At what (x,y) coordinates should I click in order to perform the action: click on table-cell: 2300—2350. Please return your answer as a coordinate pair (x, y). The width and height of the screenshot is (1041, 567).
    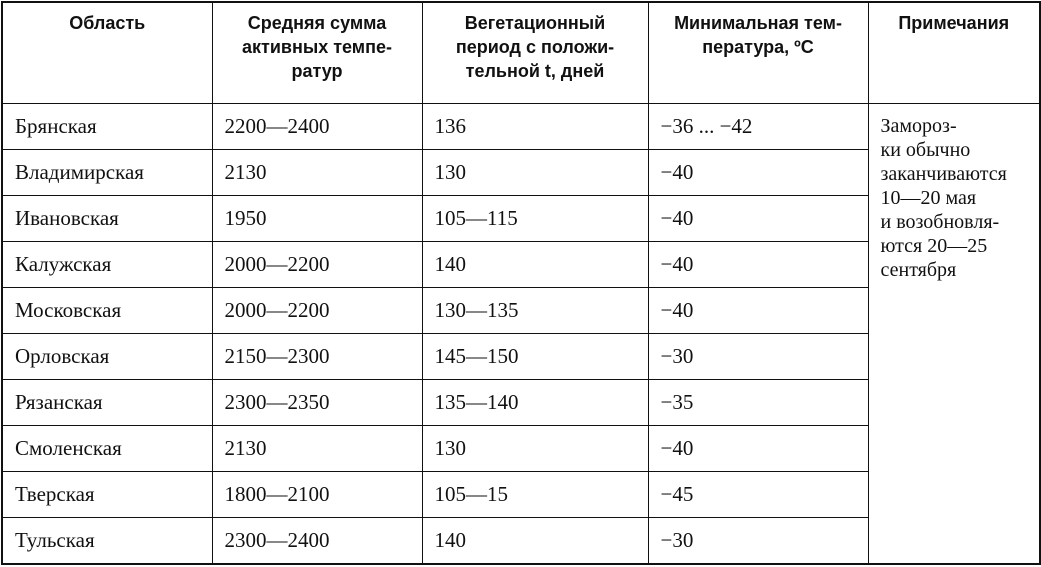
    Looking at the image, I should click on (317, 402).